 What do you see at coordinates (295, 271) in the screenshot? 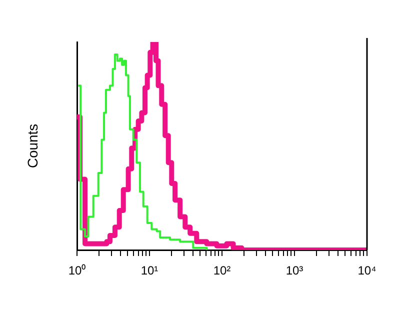
I see `x-tick-label: 10³` at bounding box center [295, 271].